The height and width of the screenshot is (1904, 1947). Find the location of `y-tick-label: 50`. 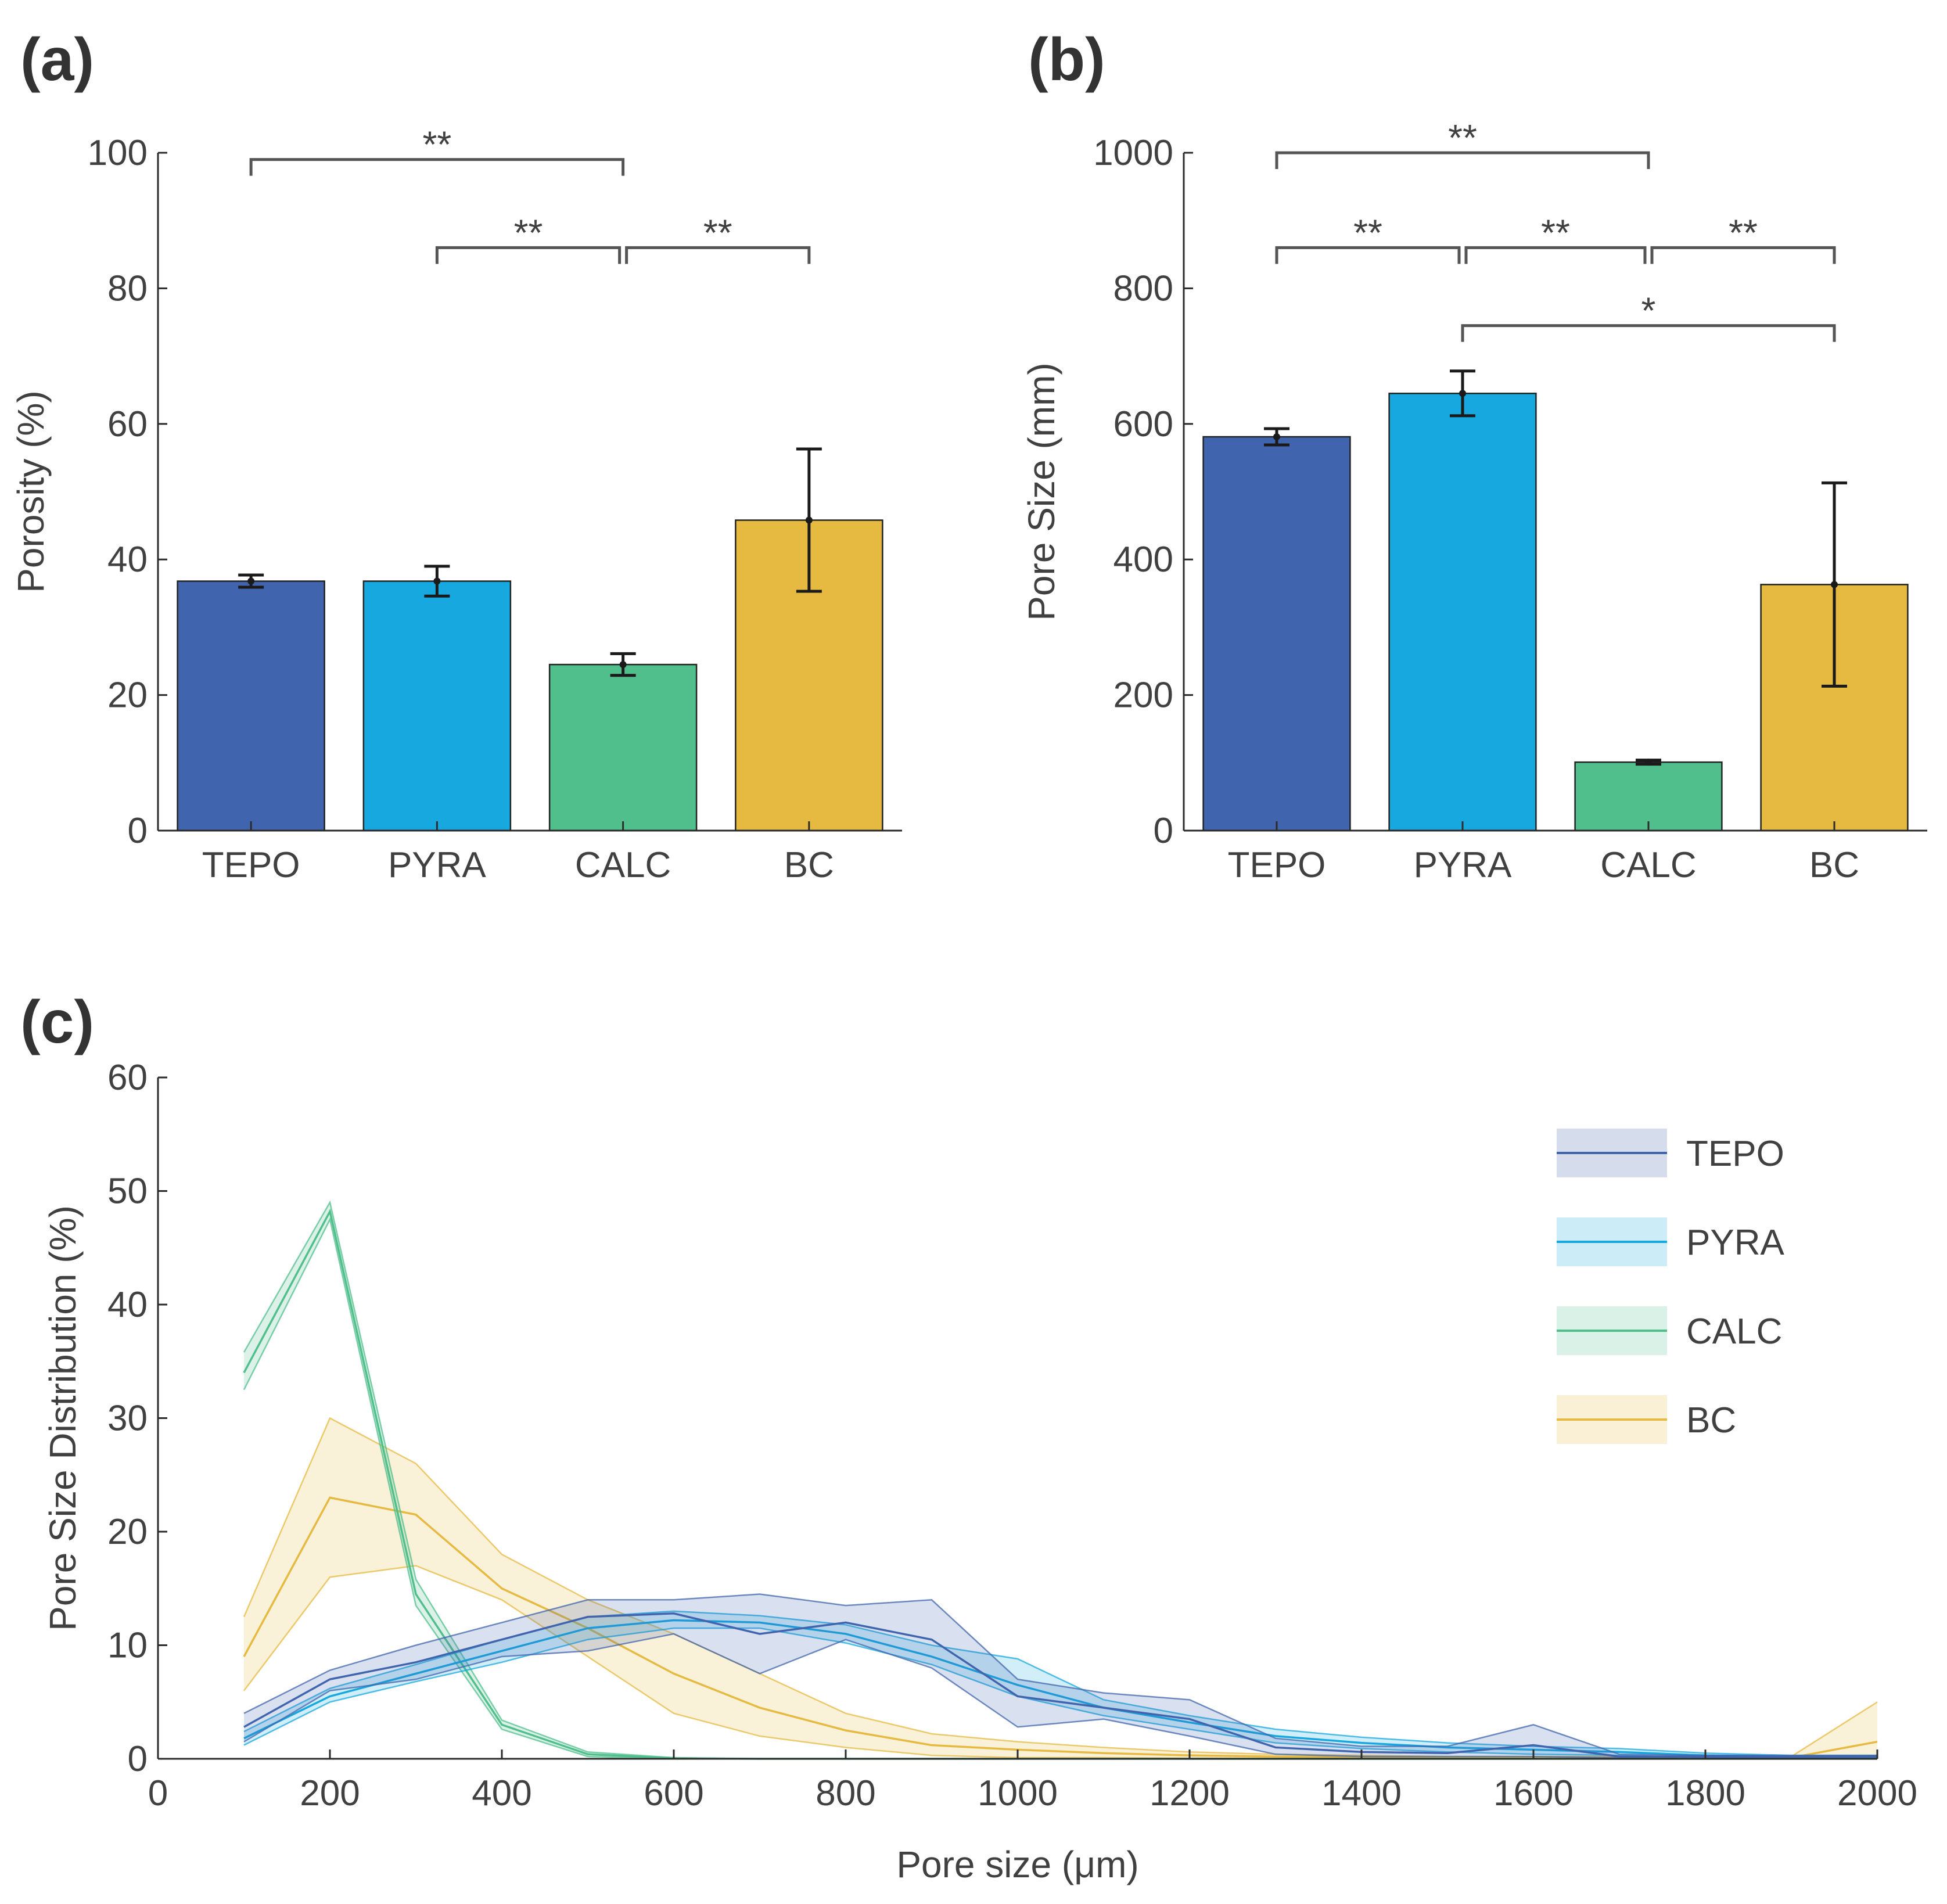

y-tick-label: 50 is located at coordinates (127, 1192).